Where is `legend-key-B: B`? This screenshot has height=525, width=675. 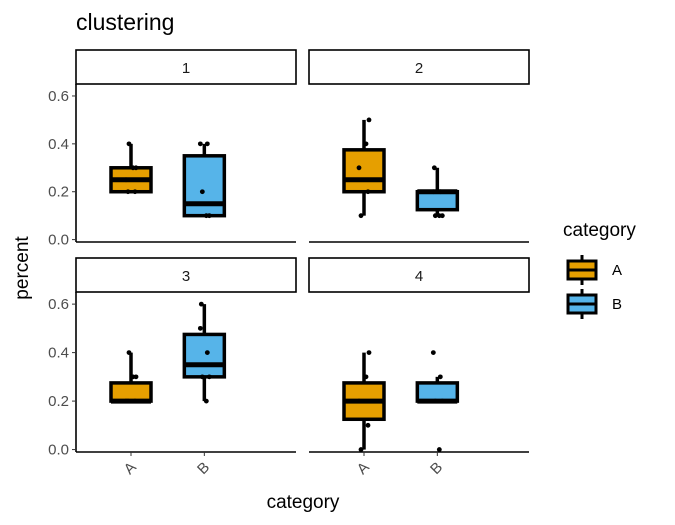 legend-key-B: B is located at coordinates (594, 304).